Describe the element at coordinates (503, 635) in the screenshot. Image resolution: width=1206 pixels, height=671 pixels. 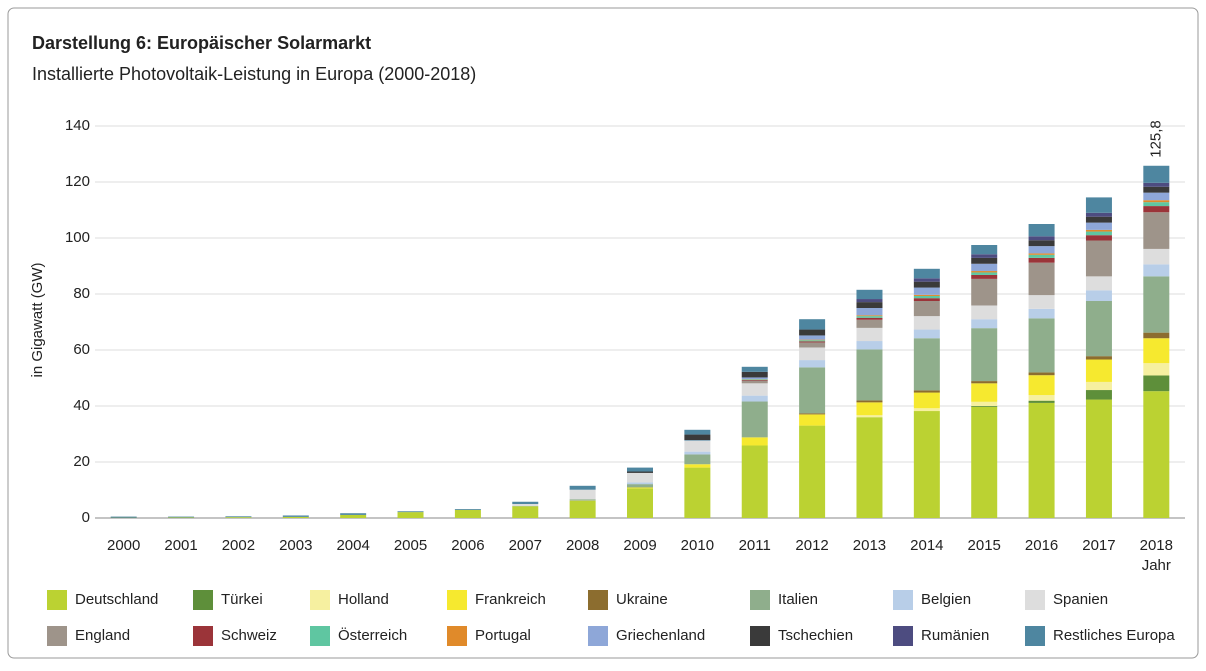
I see `legend-label: Portugal` at that location.